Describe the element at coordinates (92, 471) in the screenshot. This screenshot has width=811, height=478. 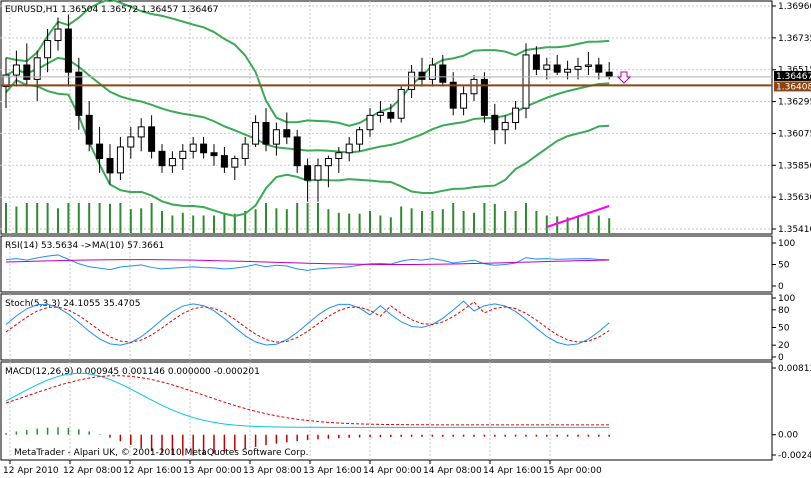
I see `time-tick-label: 12 Apr 08:00` at that location.